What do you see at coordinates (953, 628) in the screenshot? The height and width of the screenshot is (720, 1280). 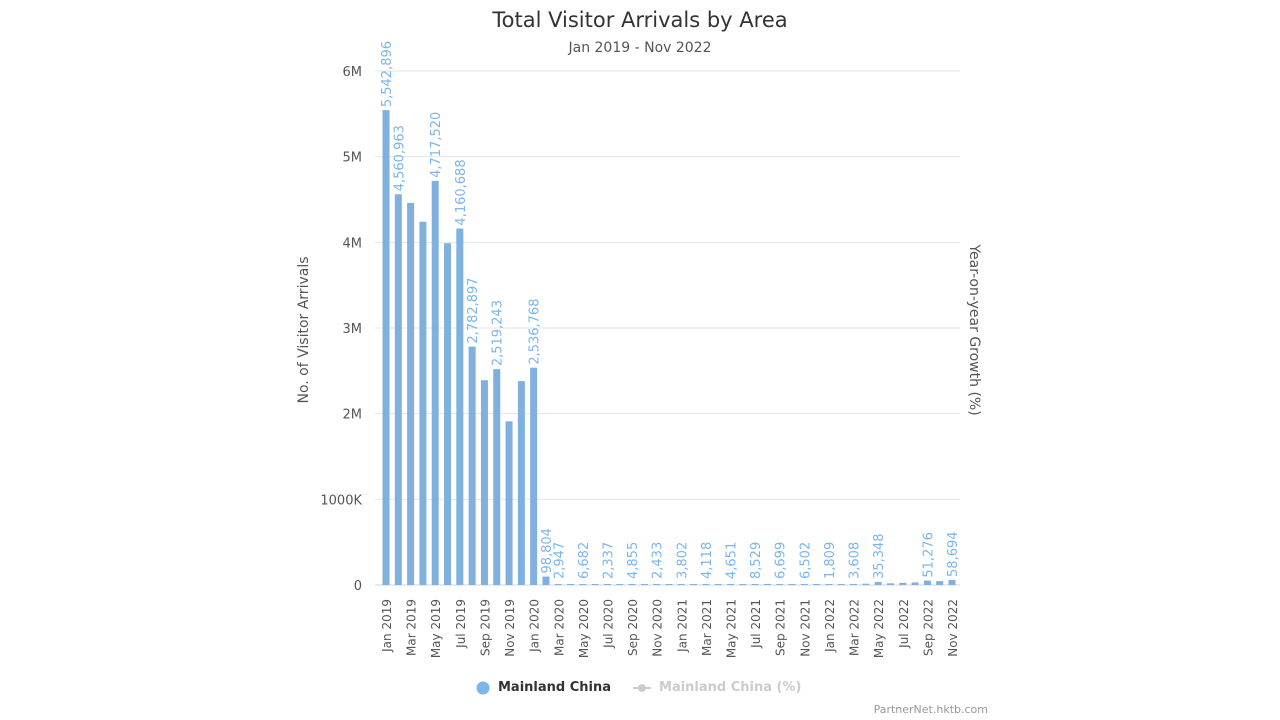 I see `x-tick-label: Nov 2022` at bounding box center [953, 628].